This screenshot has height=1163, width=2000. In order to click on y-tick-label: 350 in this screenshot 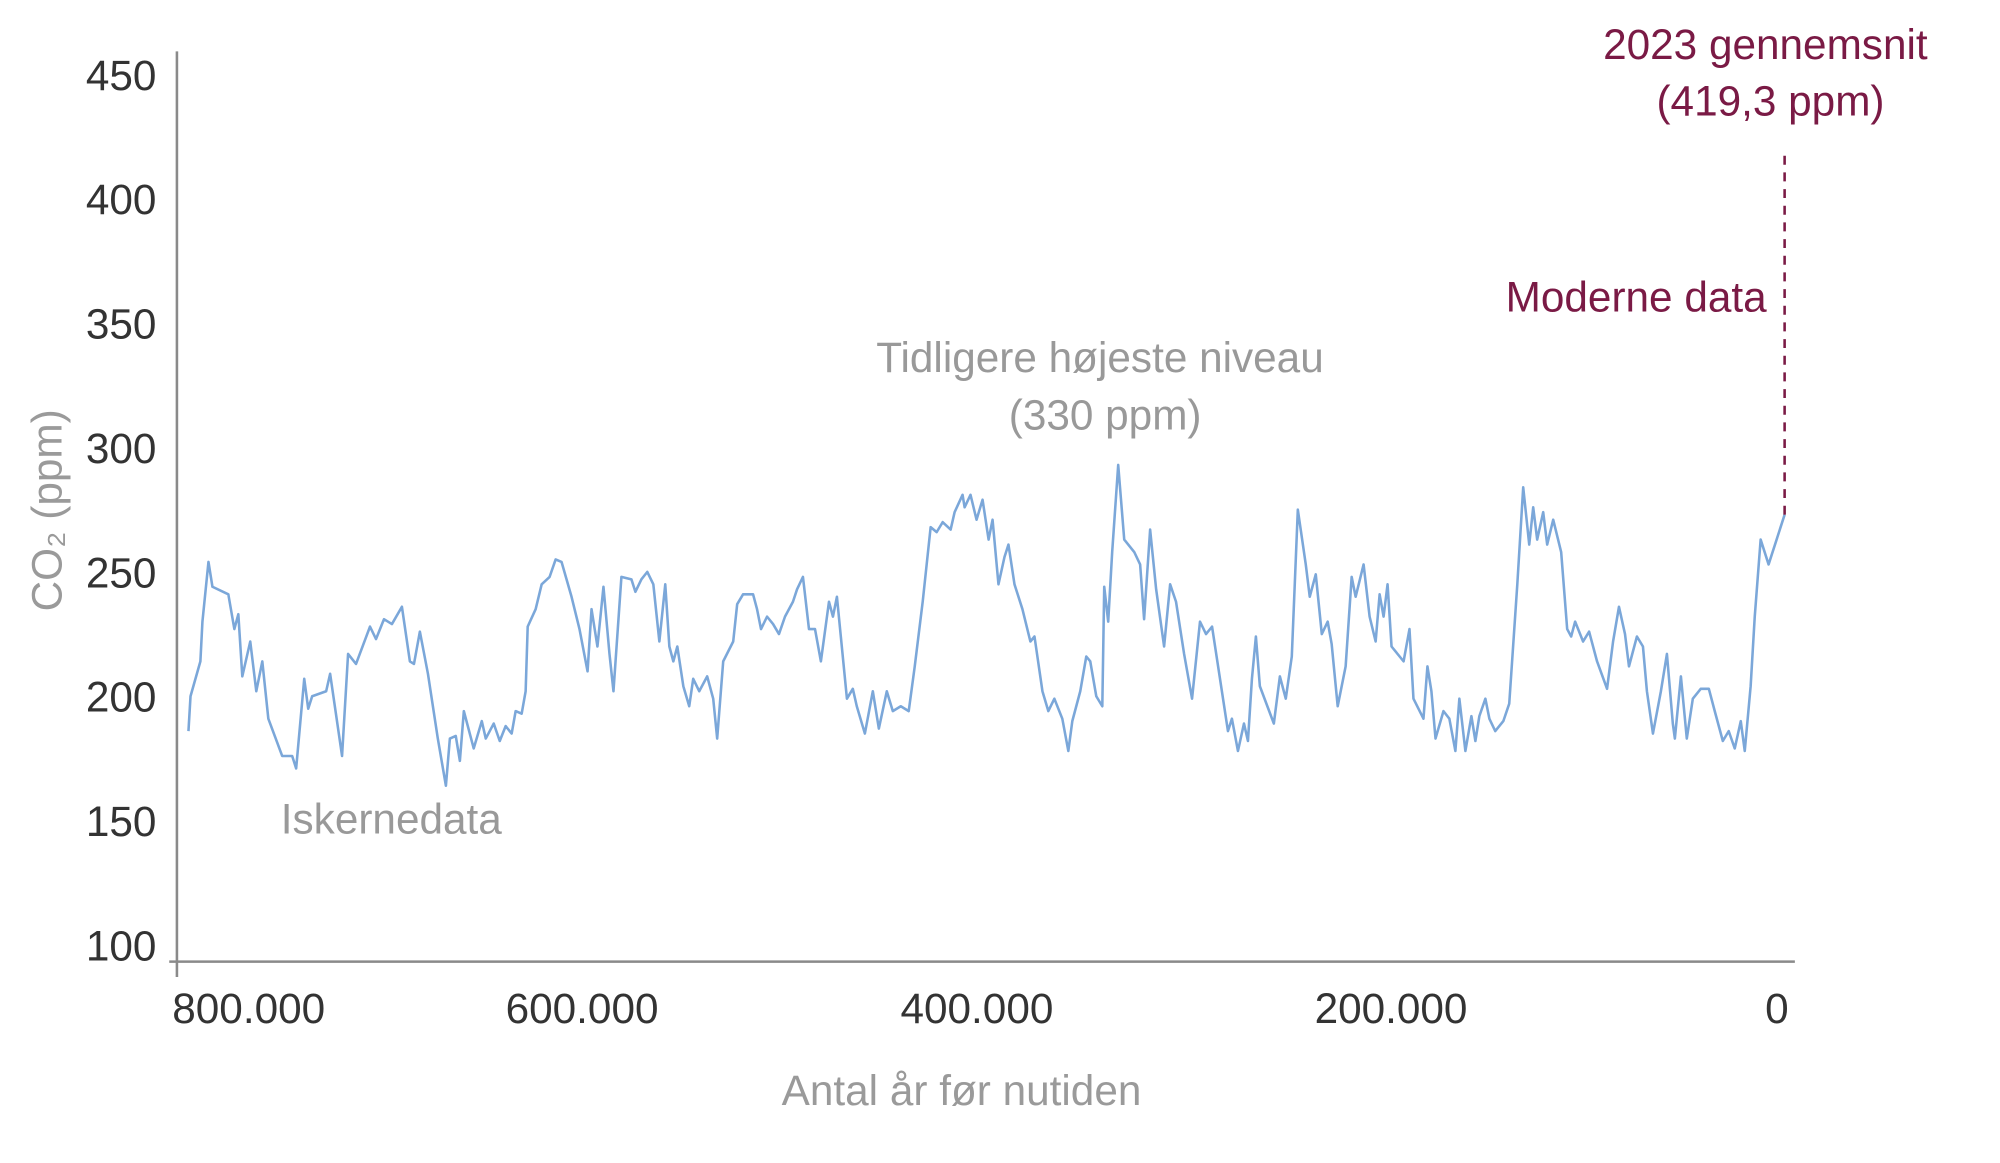, I will do `click(121, 324)`.